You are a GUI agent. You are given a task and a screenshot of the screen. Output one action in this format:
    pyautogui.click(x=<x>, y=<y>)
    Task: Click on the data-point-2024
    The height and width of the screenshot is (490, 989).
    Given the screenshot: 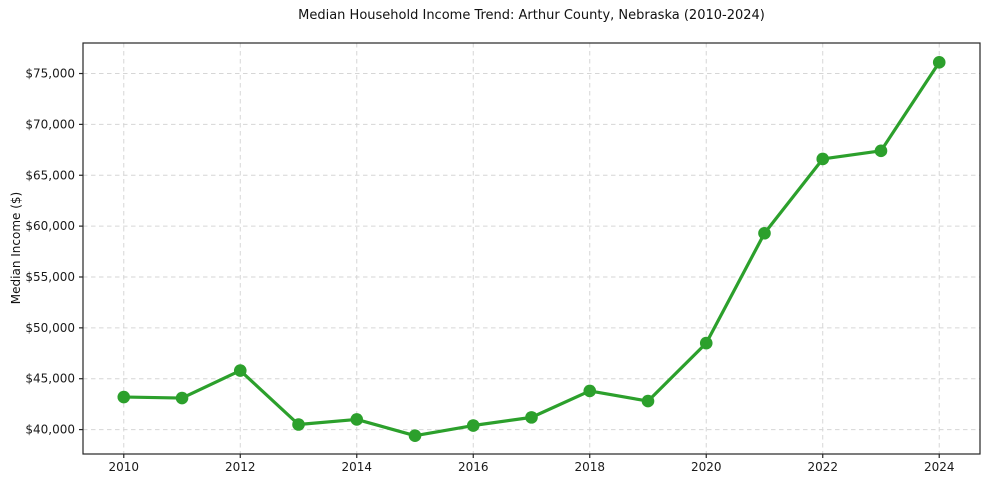 What is the action you would take?
    pyautogui.click(x=939, y=62)
    